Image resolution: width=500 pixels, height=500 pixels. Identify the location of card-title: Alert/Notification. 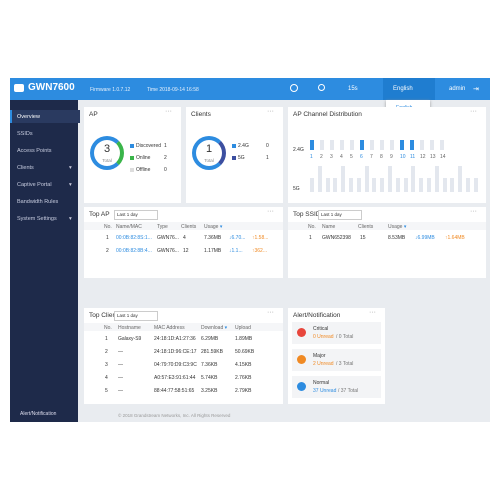
(317, 315).